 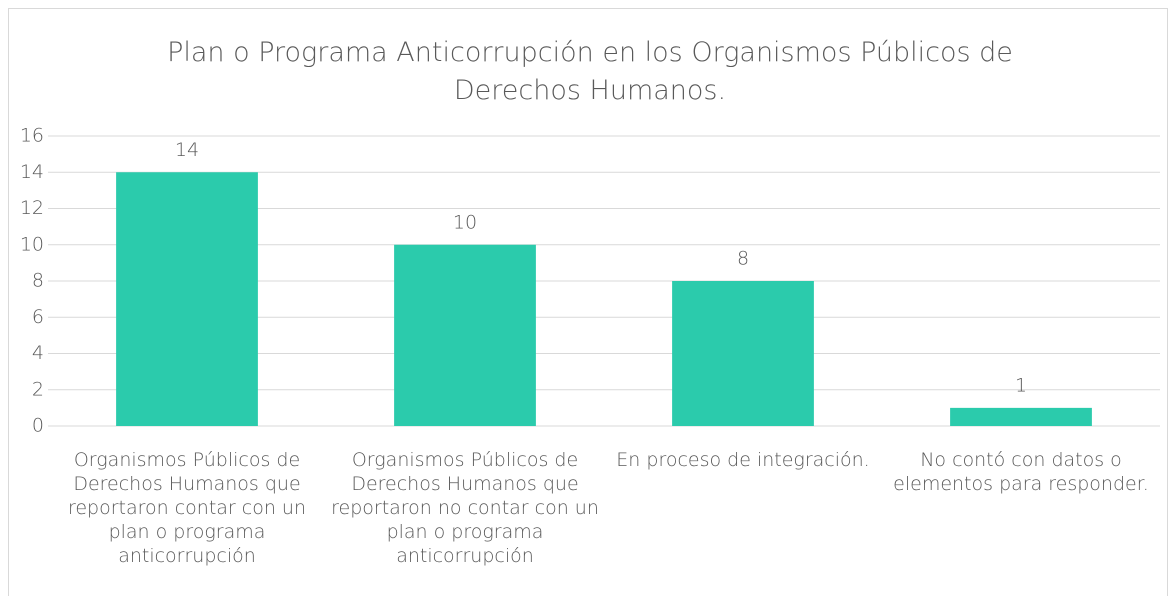 What do you see at coordinates (38, 281) in the screenshot?
I see `y-tick-label: 8` at bounding box center [38, 281].